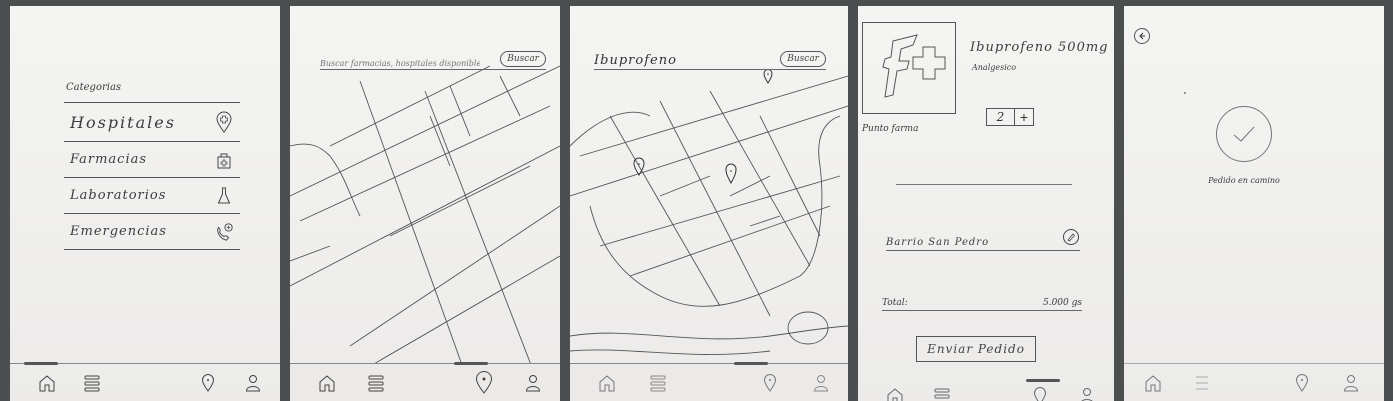 The width and height of the screenshot is (1393, 401). What do you see at coordinates (1001, 117) in the screenshot?
I see `quantity-input` at bounding box center [1001, 117].